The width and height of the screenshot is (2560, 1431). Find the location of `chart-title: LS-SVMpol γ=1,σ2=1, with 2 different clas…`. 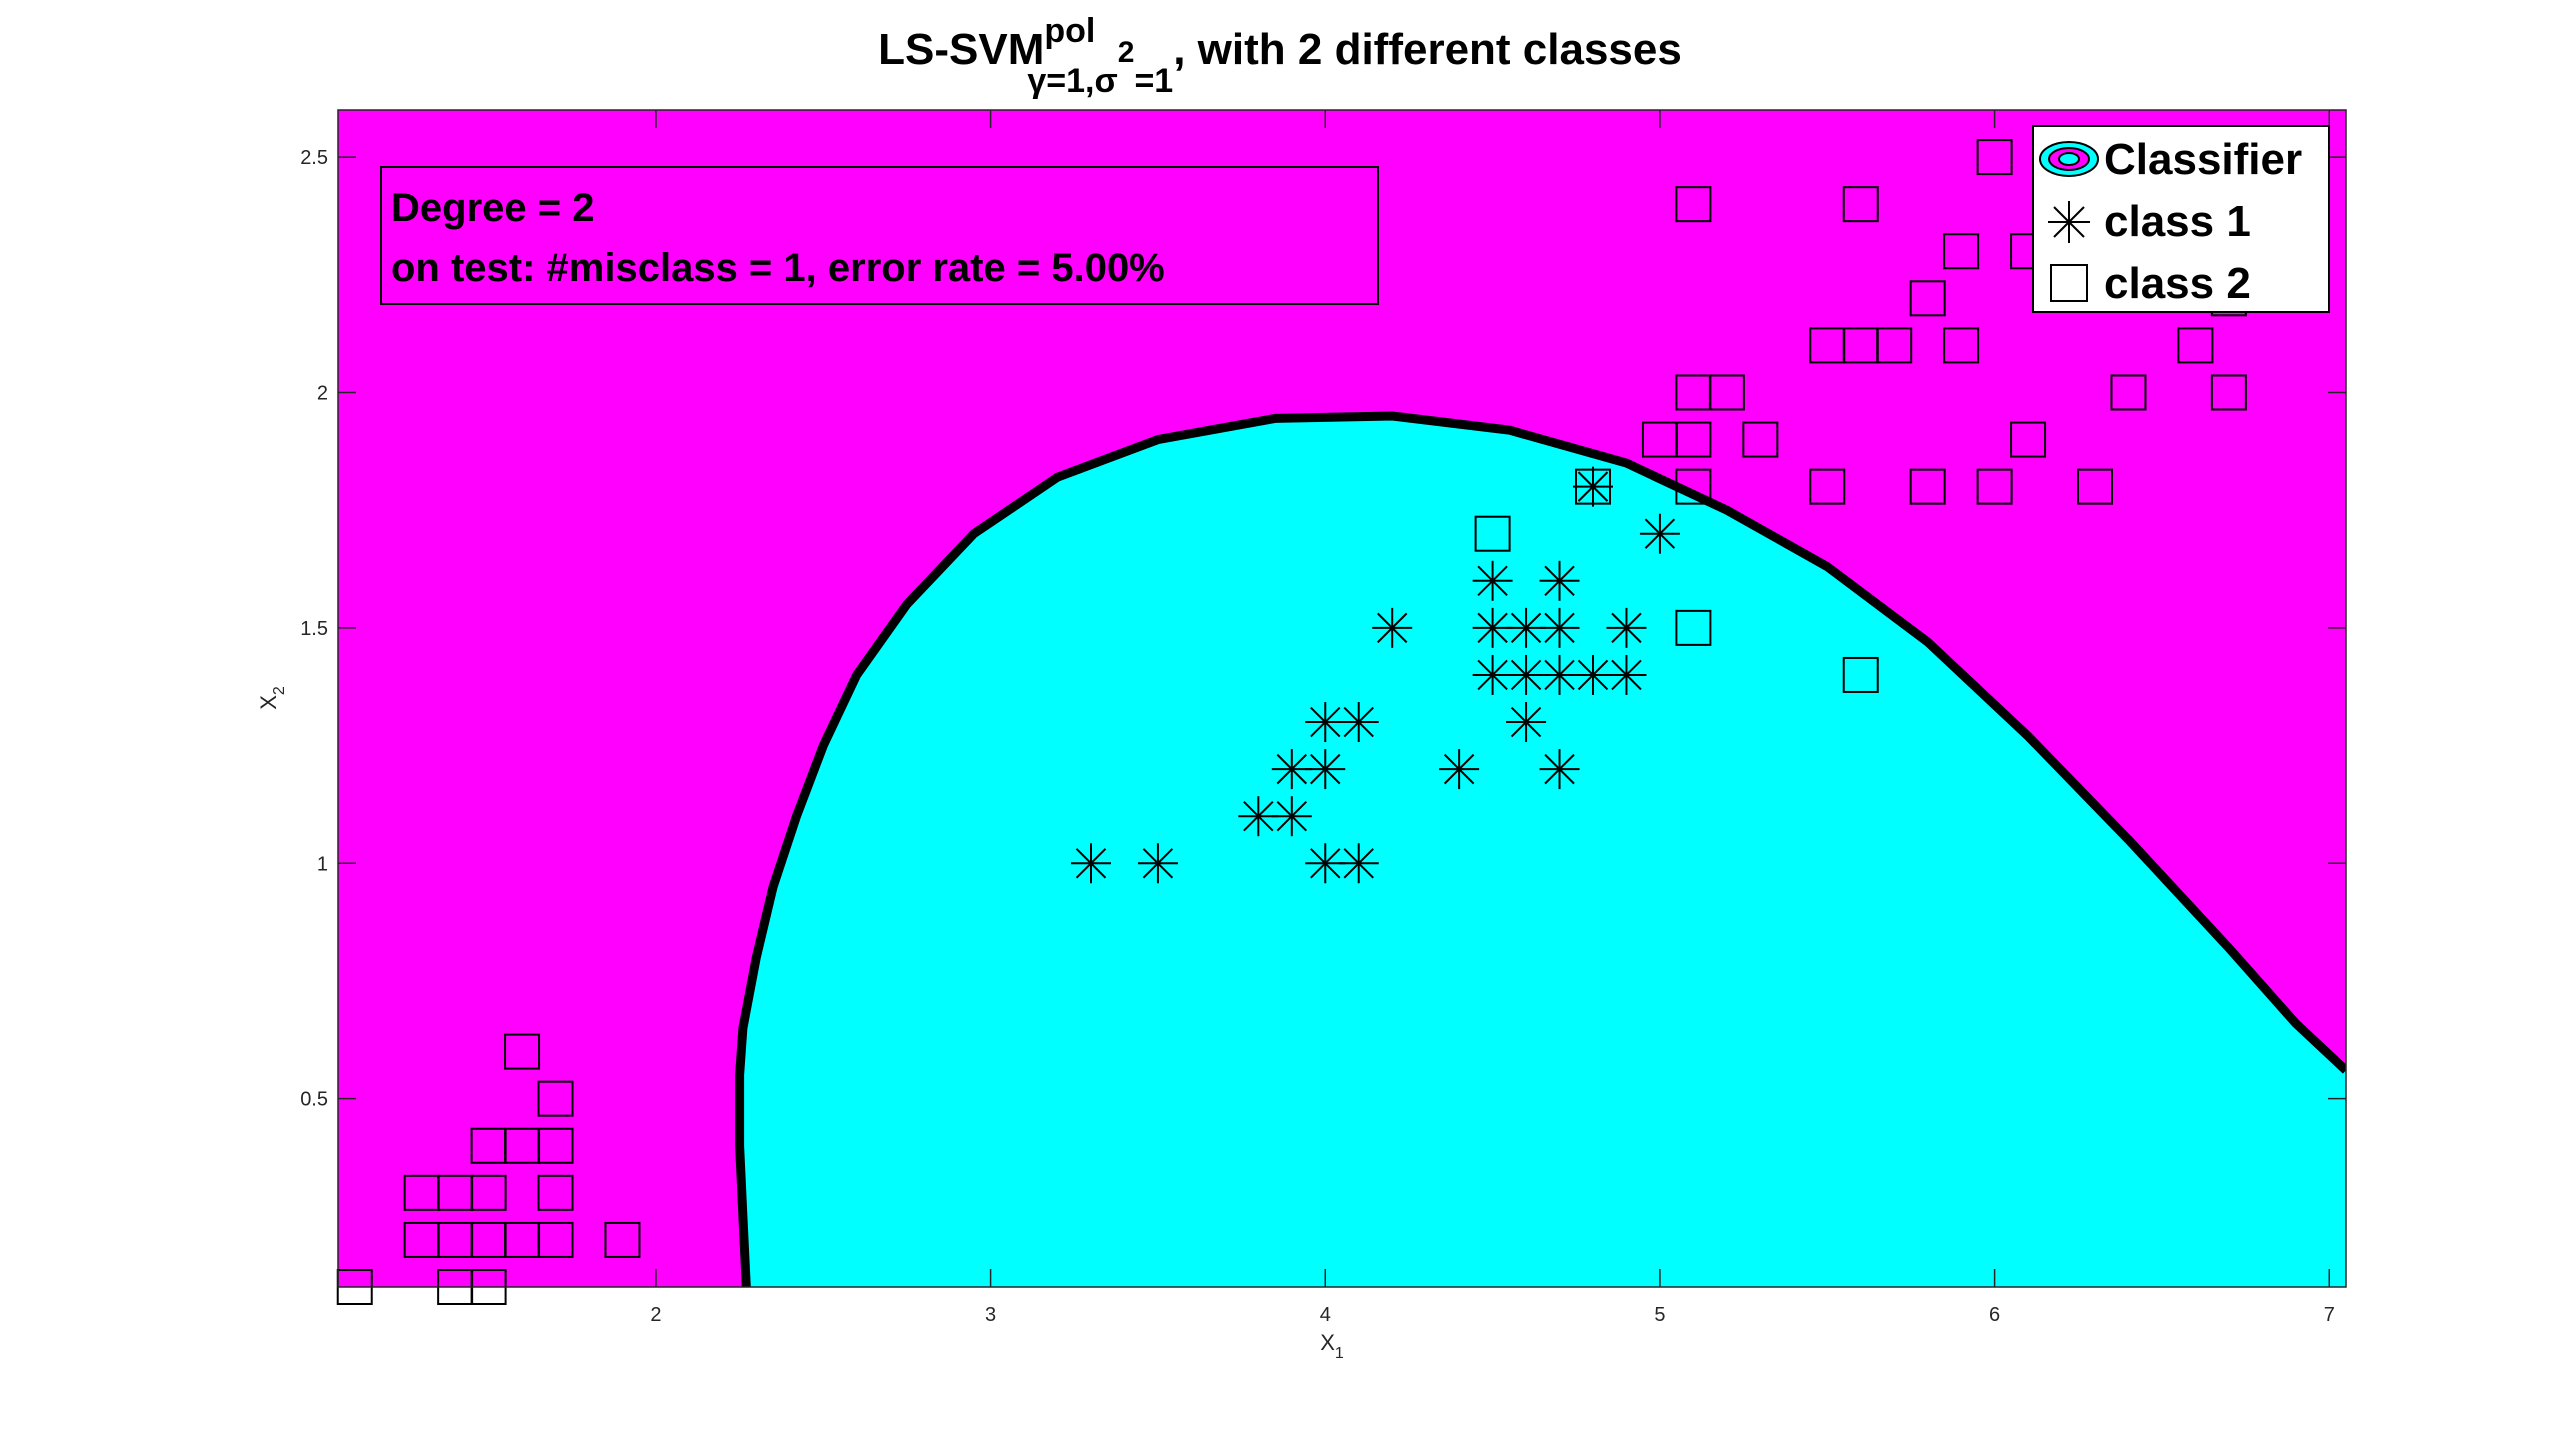

chart-title: LS-SVMpol γ=1,σ2=1, with 2 different clas… is located at coordinates (1280, 56).